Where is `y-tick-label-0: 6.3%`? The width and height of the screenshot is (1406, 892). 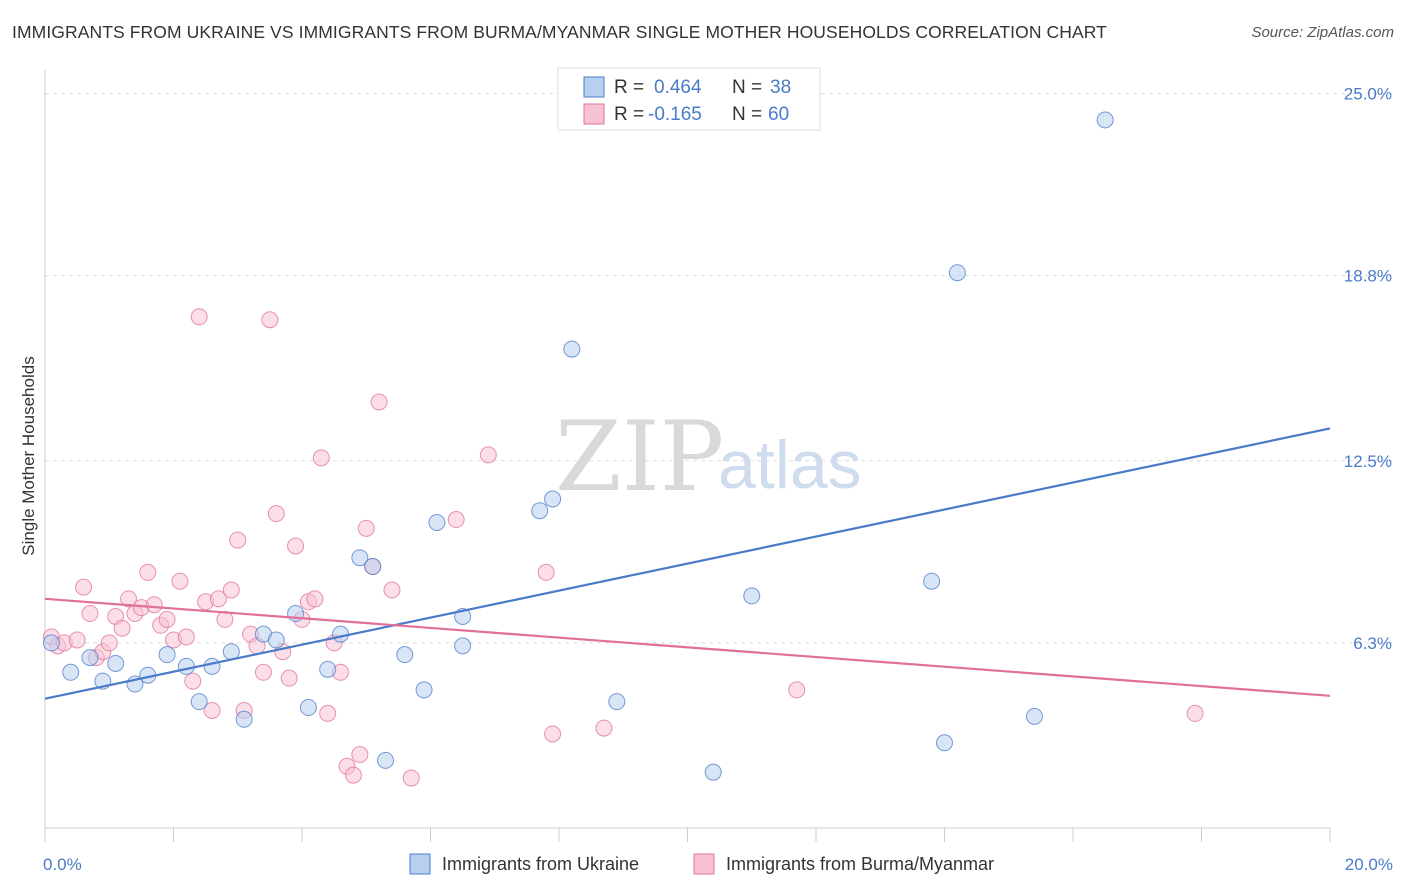 y-tick-label-0: 6.3% is located at coordinates (1372, 643).